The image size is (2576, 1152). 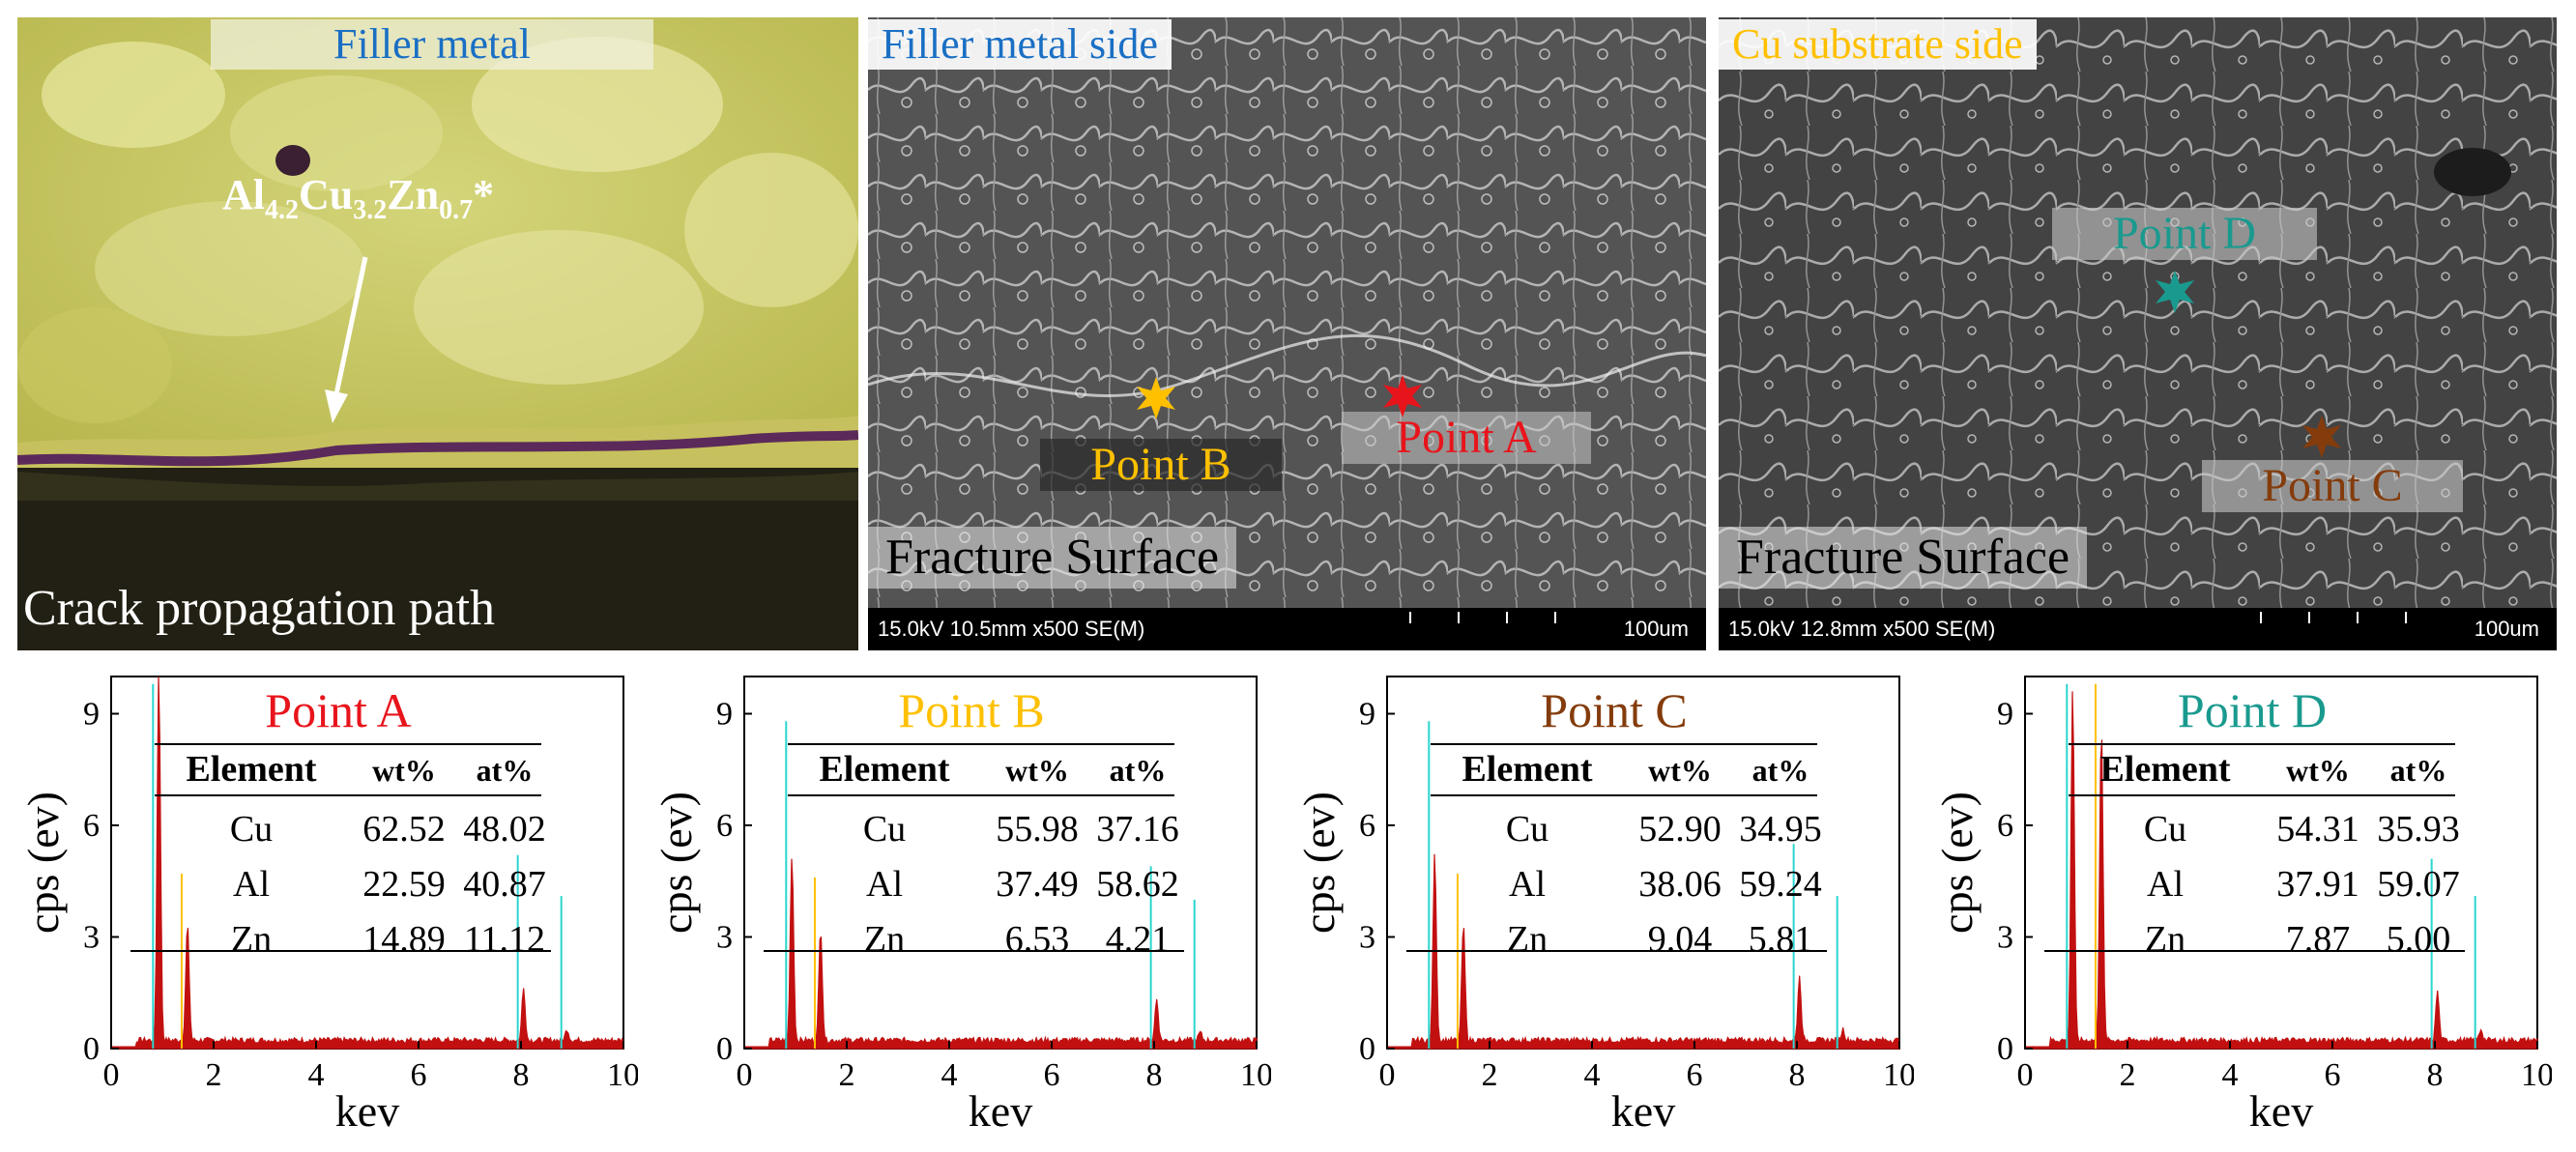 What do you see at coordinates (1862, 629) in the screenshot?
I see `sem-cu-info: 15.0kV 12.8mm x500 SE(M)` at bounding box center [1862, 629].